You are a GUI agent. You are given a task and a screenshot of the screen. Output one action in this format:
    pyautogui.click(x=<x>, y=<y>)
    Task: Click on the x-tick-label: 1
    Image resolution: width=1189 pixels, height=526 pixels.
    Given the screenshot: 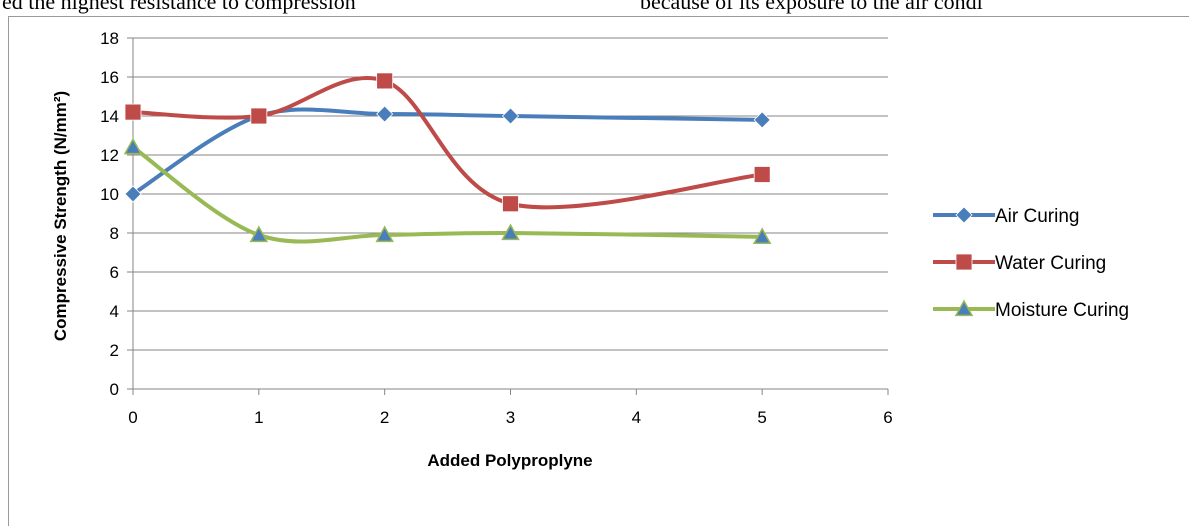 What is the action you would take?
    pyautogui.click(x=258, y=417)
    